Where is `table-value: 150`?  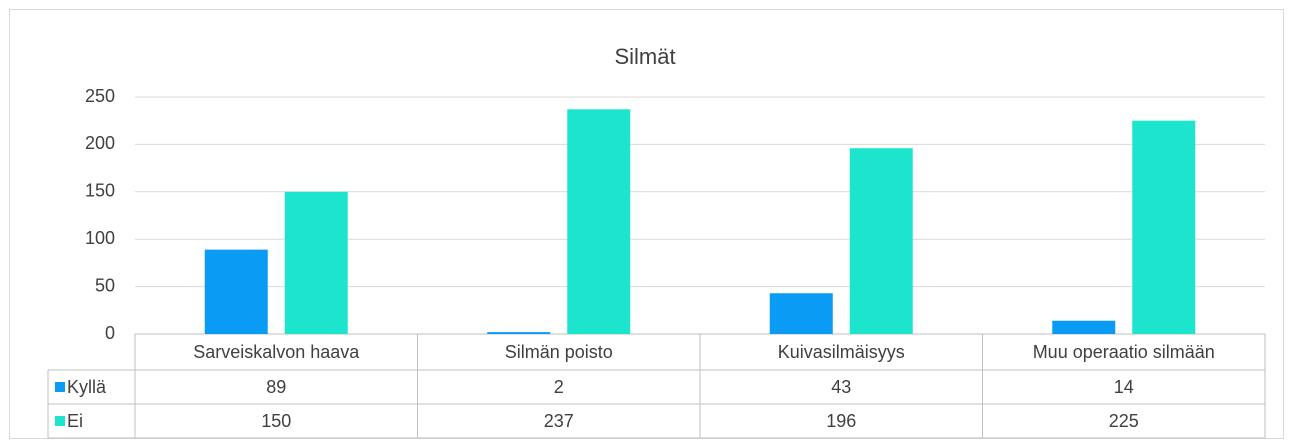 table-value: 150 is located at coordinates (276, 421).